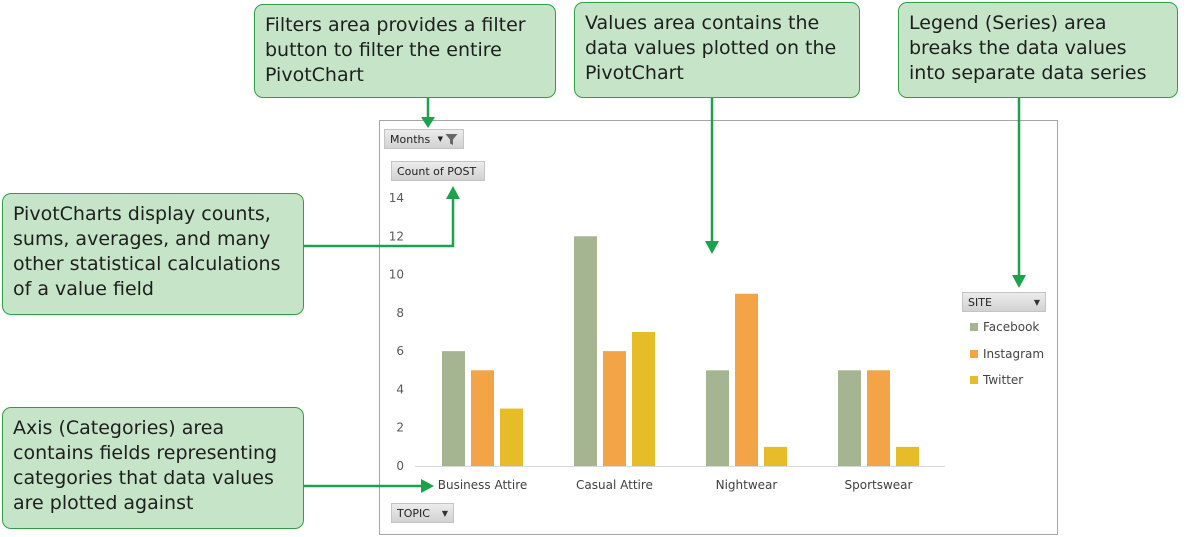  Describe the element at coordinates (879, 485) in the screenshot. I see `x-category-label: Sportswear` at that location.